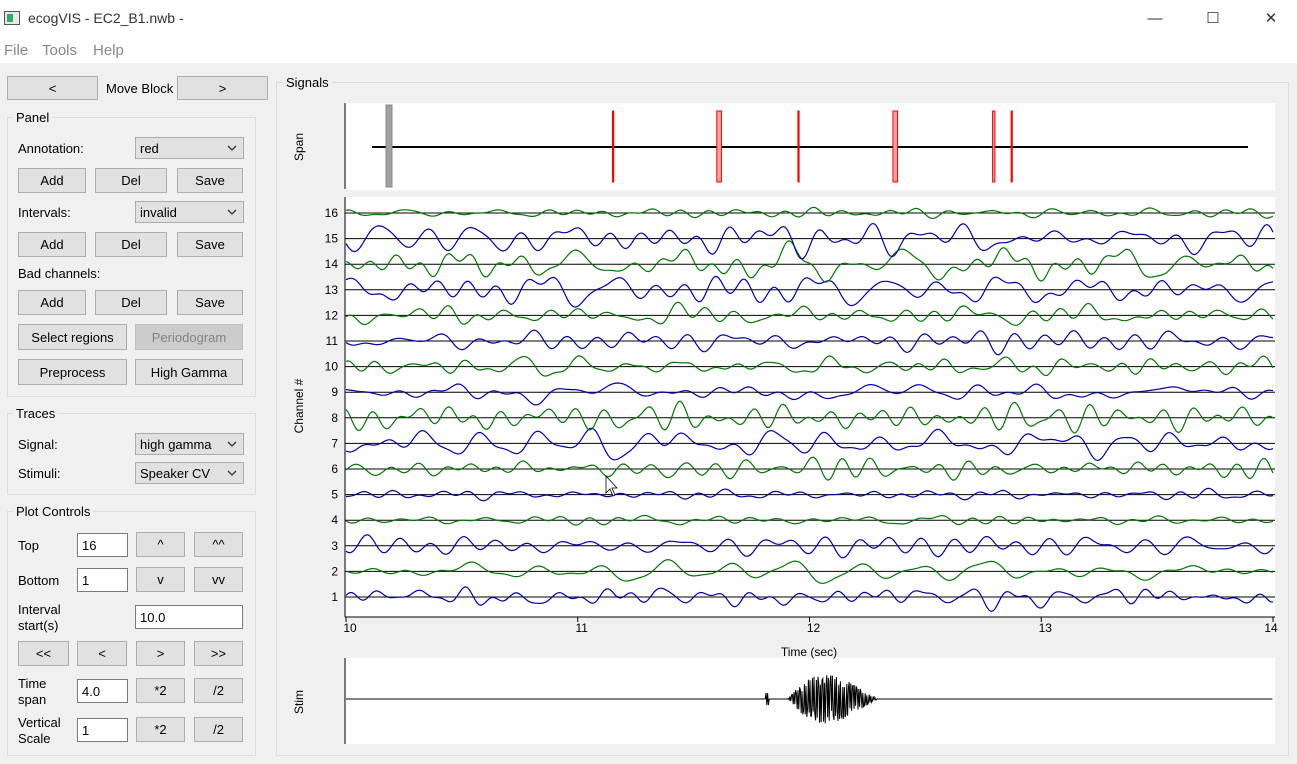 The image size is (1297, 764). I want to click on channel-page-up-button: ^^, so click(218, 544).